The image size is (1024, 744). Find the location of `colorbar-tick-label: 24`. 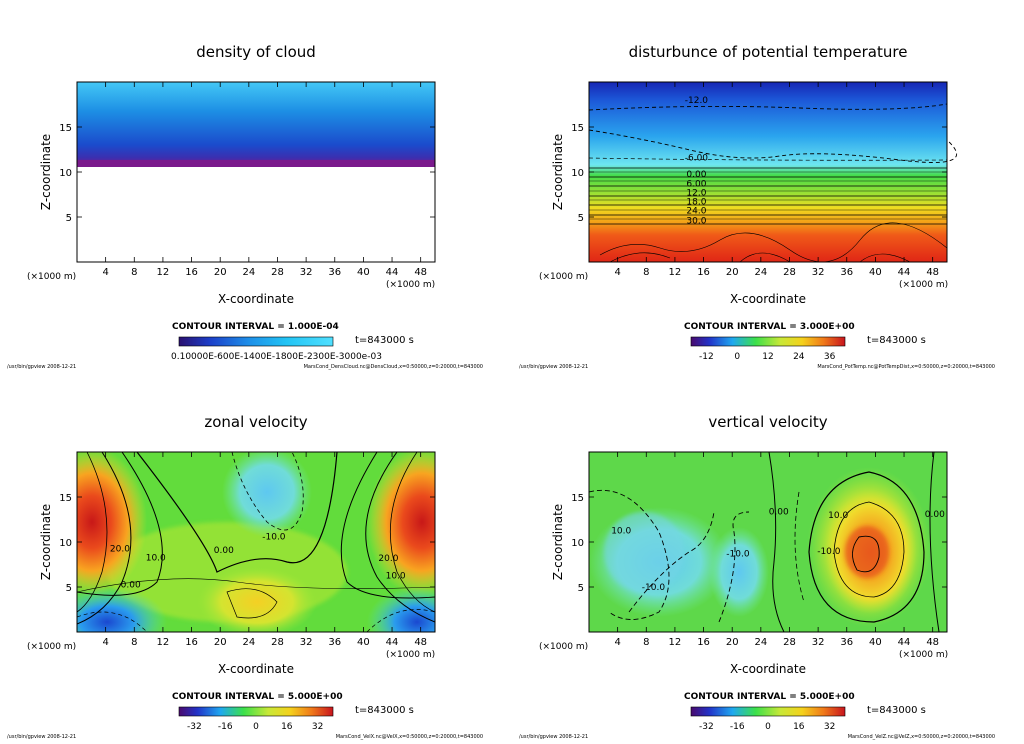

colorbar-tick-label: 24 is located at coordinates (799, 357).